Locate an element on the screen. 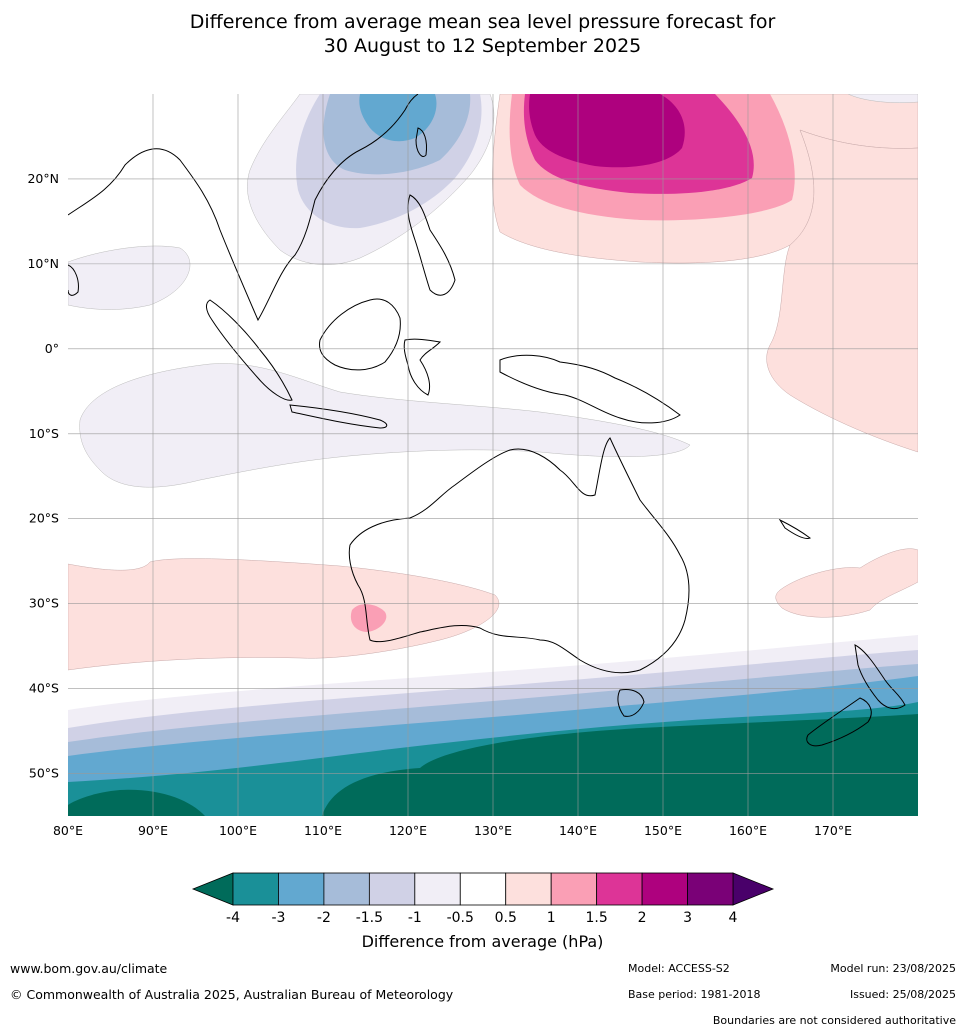 The height and width of the screenshot is (1035, 965). region-plus-0.5-east is located at coordinates (842, 291).